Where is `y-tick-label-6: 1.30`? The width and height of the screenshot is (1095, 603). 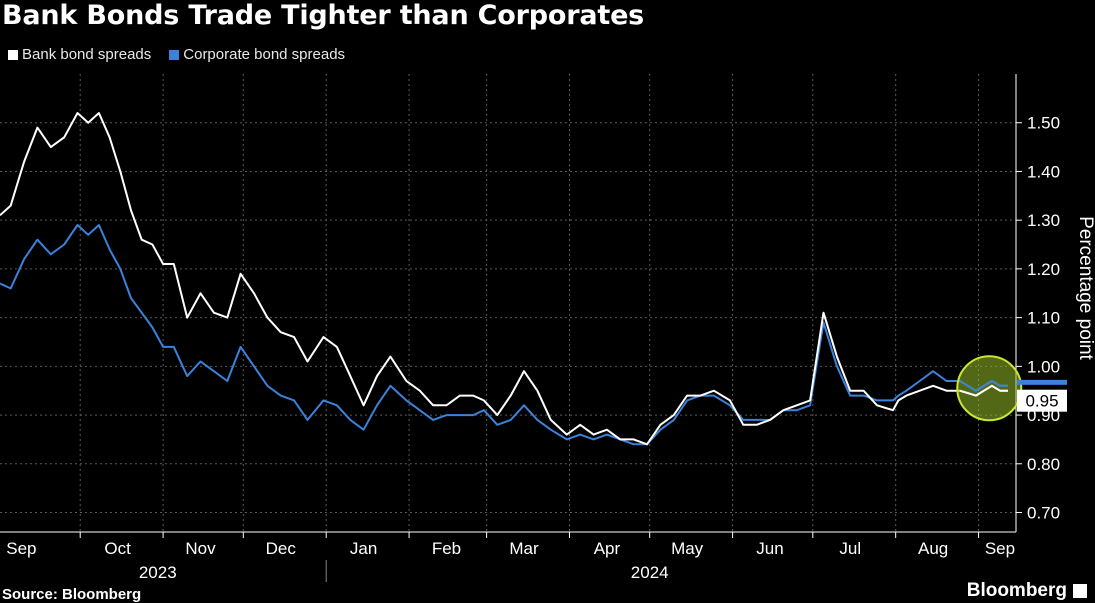
y-tick-label-6: 1.30 is located at coordinates (1043, 220).